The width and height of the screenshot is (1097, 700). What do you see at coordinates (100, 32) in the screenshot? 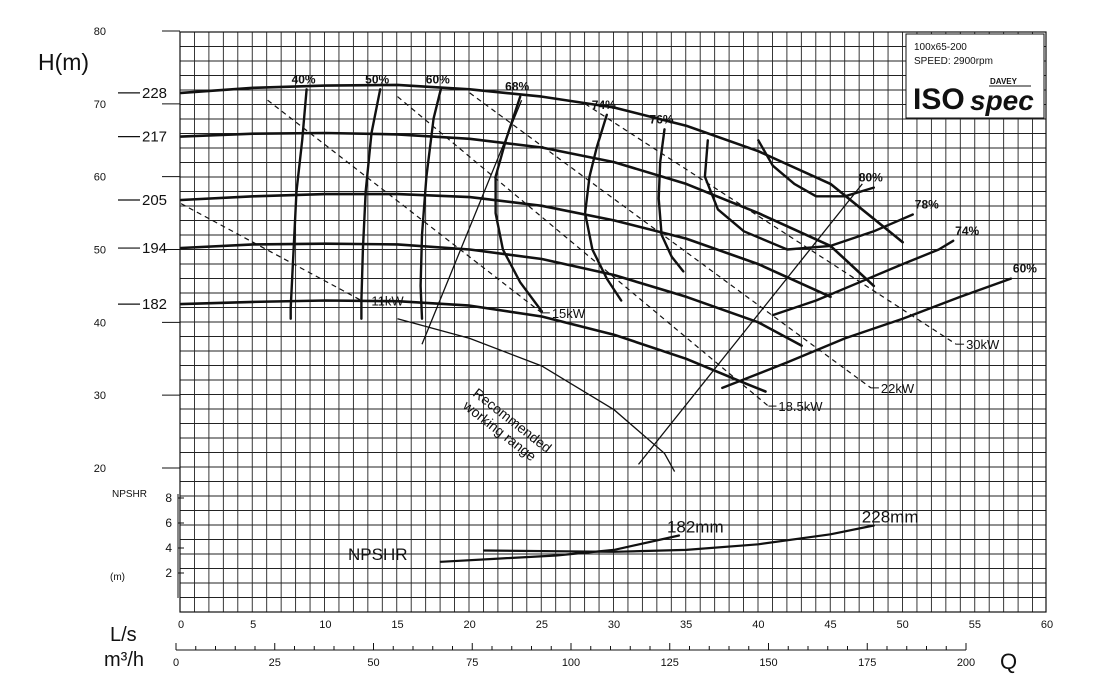
I see `y-tick-label: 80` at bounding box center [100, 32].